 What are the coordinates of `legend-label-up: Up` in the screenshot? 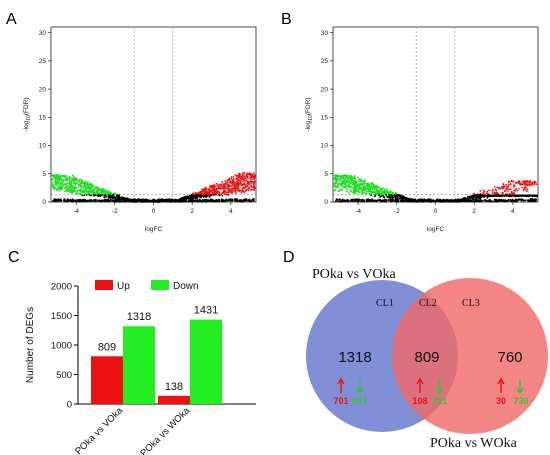 It's located at (123, 286).